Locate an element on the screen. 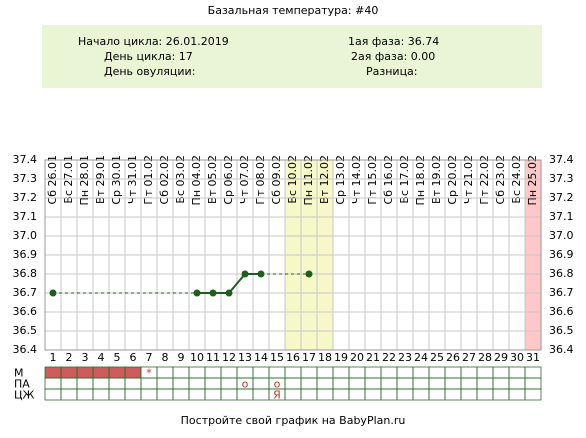 Image resolution: width=586 pixels, height=438 pixels. date-label: Ср 20.02 is located at coordinates (452, 180).